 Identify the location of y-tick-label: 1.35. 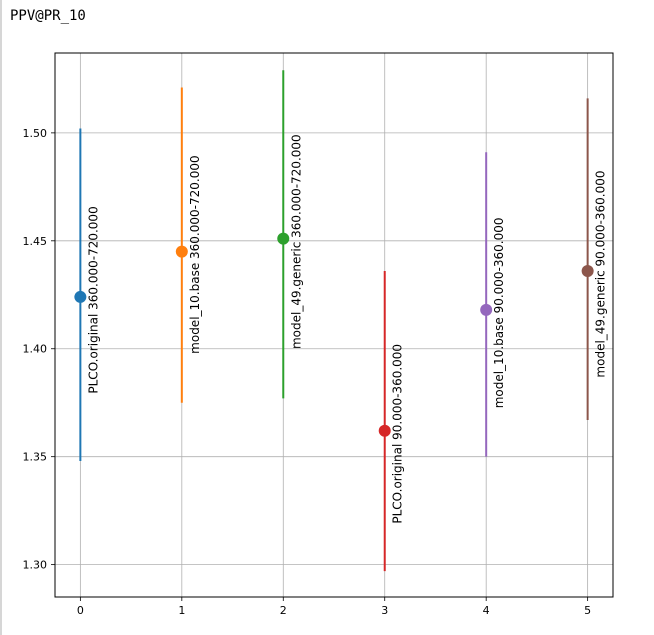
(35, 457).